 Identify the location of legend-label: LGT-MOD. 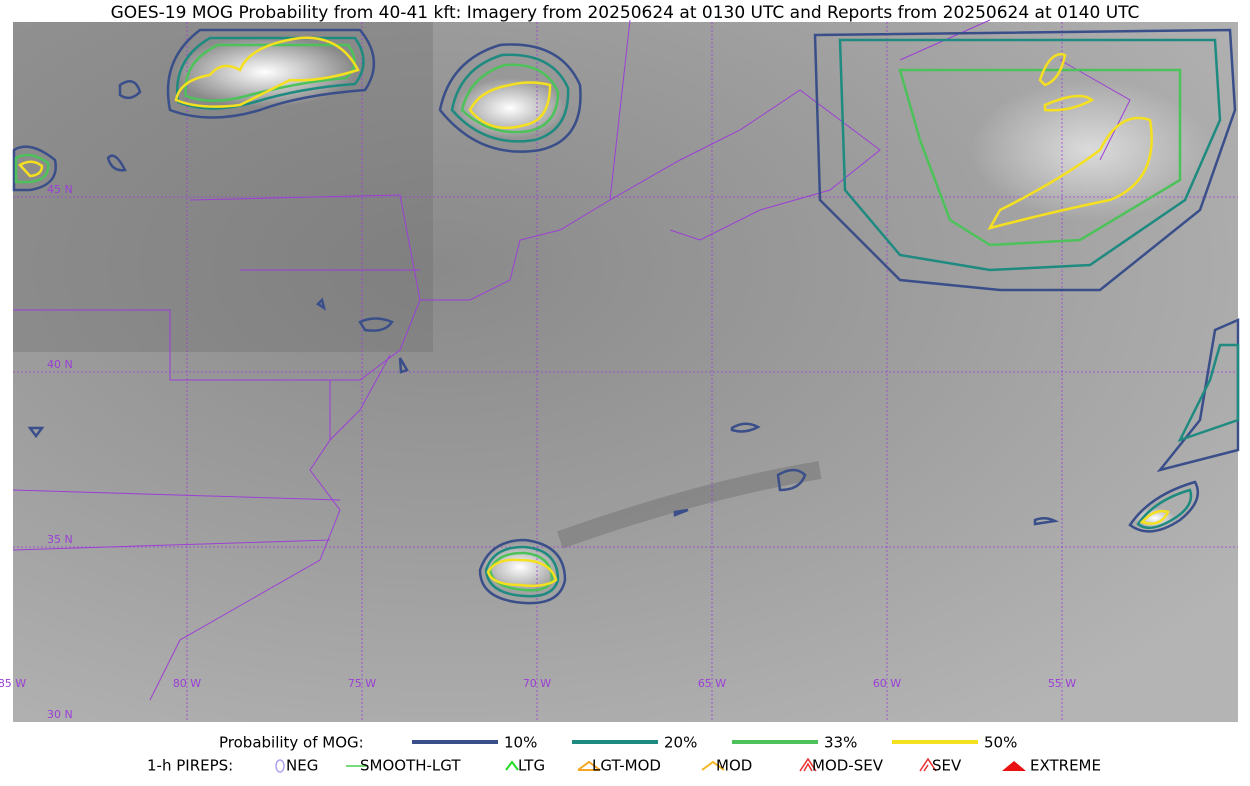
(626, 766).